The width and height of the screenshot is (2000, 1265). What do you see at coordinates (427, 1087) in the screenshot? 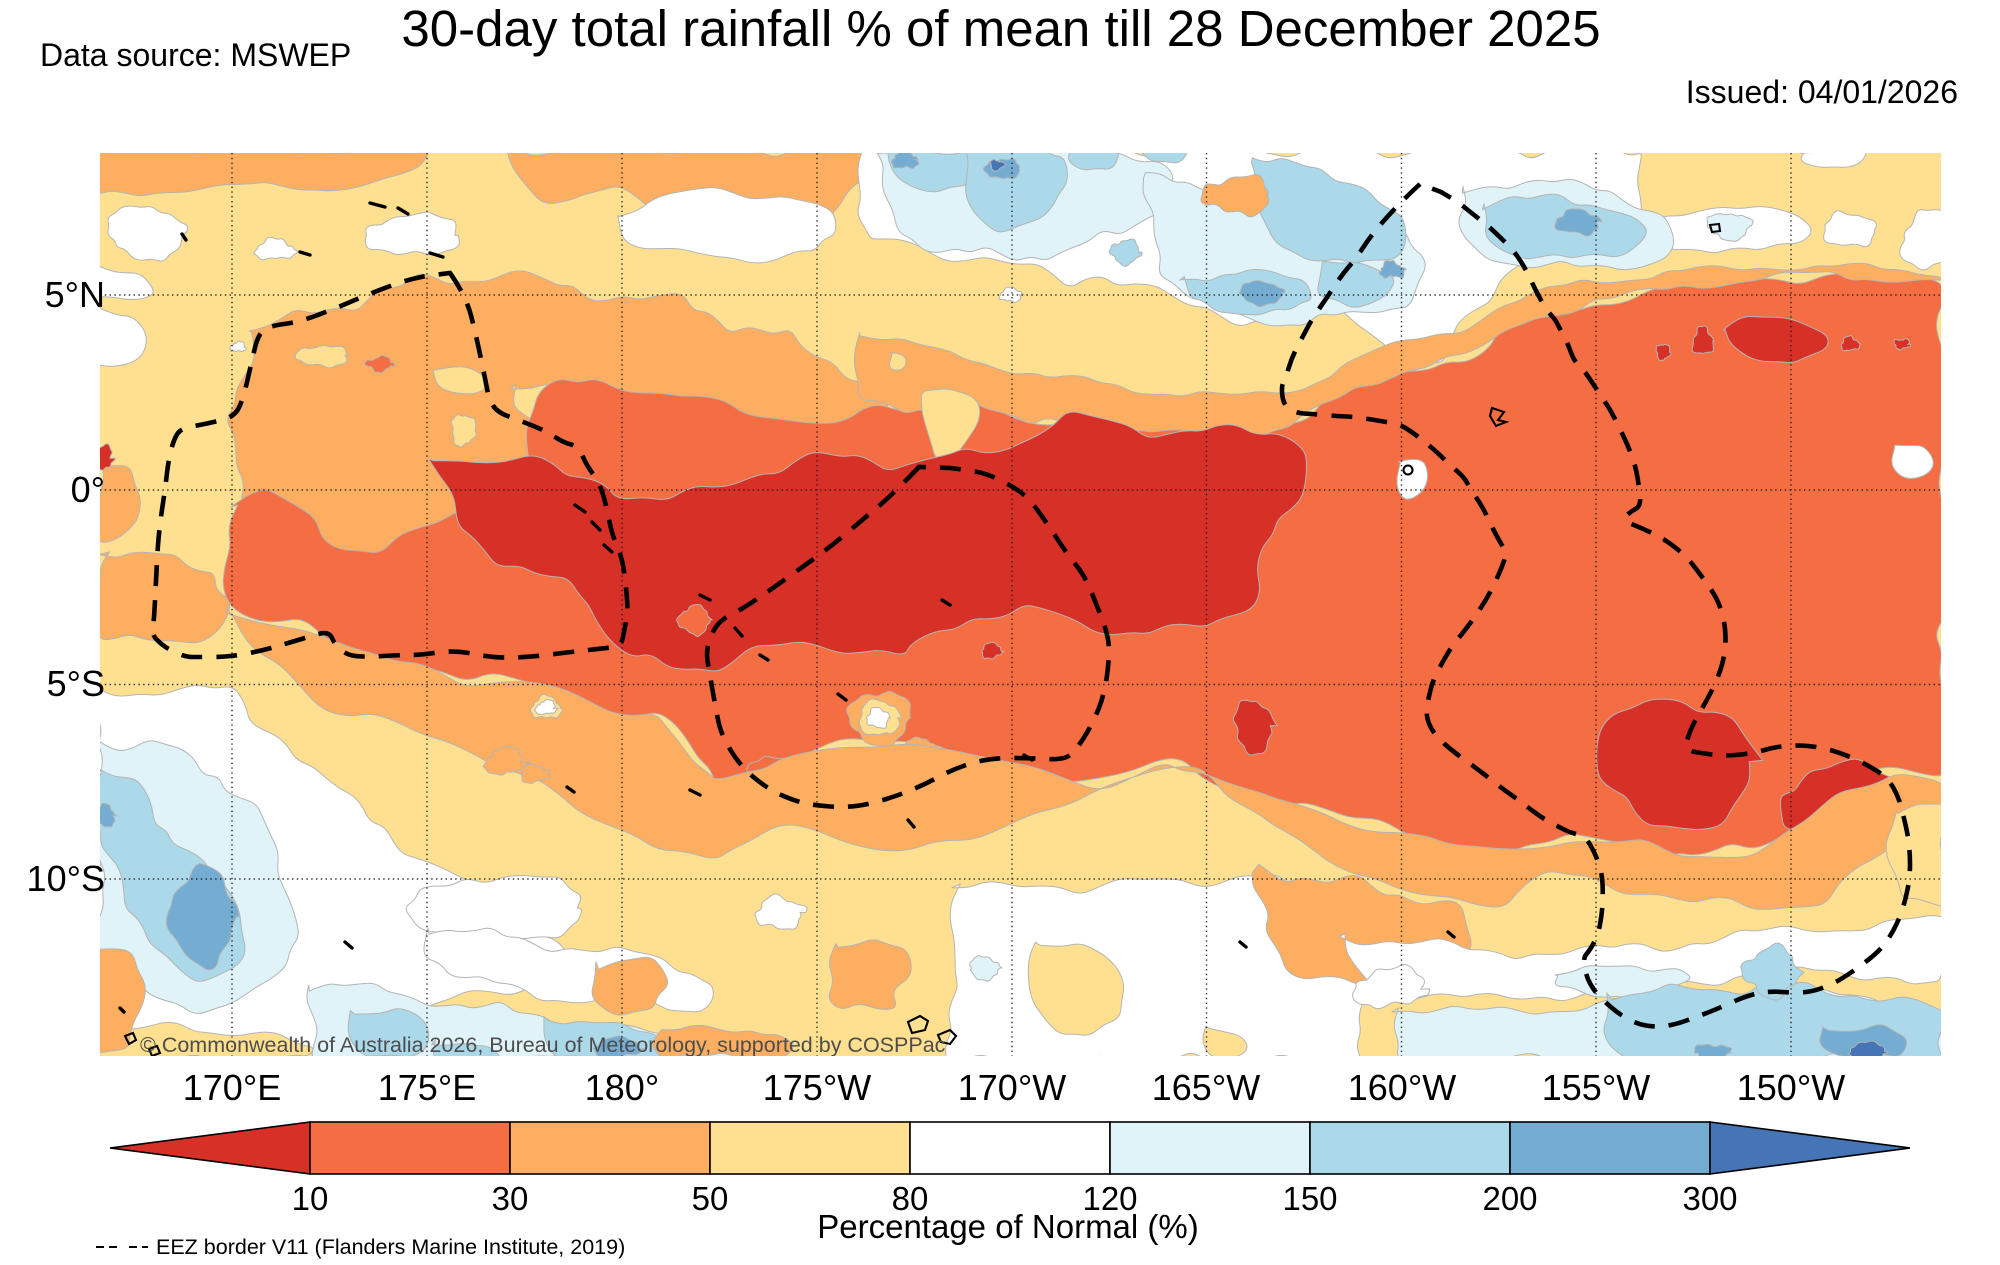
I see `svg-text: 175°E` at bounding box center [427, 1087].